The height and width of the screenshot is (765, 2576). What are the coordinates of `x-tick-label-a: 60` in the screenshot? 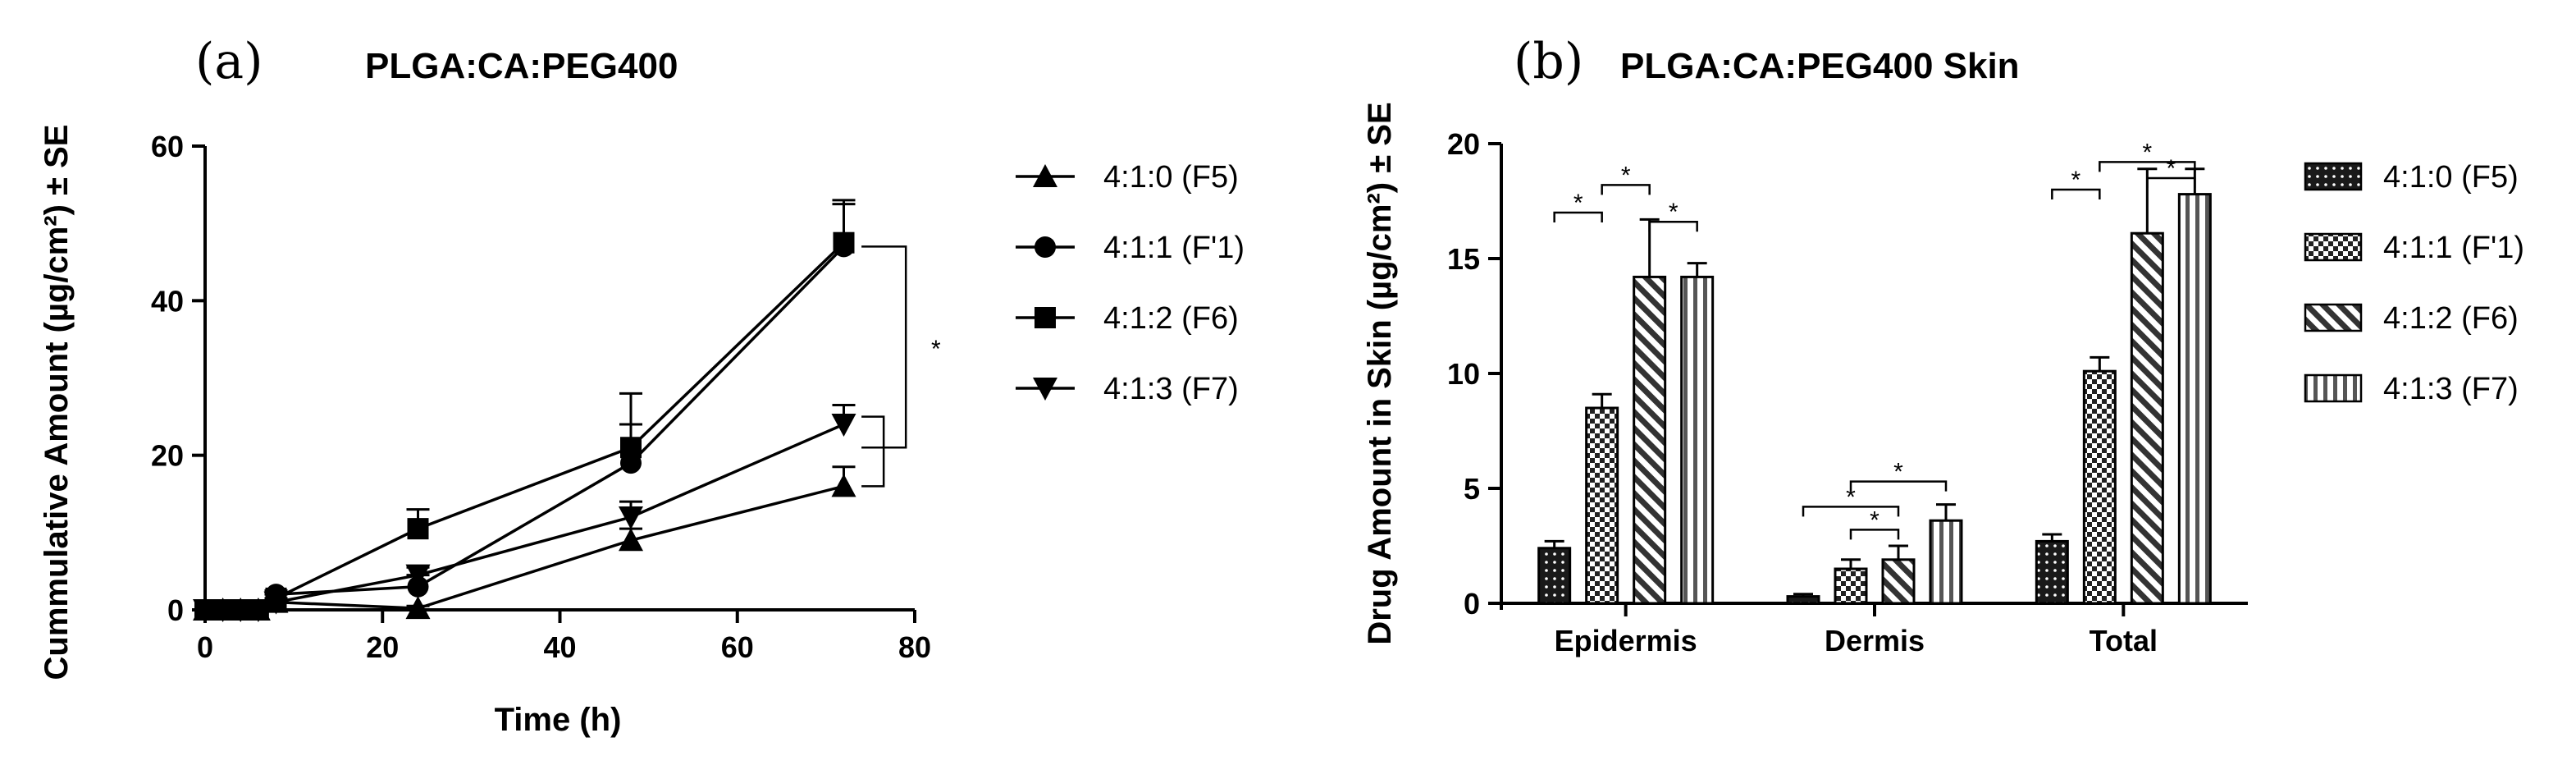 It's located at (738, 647).